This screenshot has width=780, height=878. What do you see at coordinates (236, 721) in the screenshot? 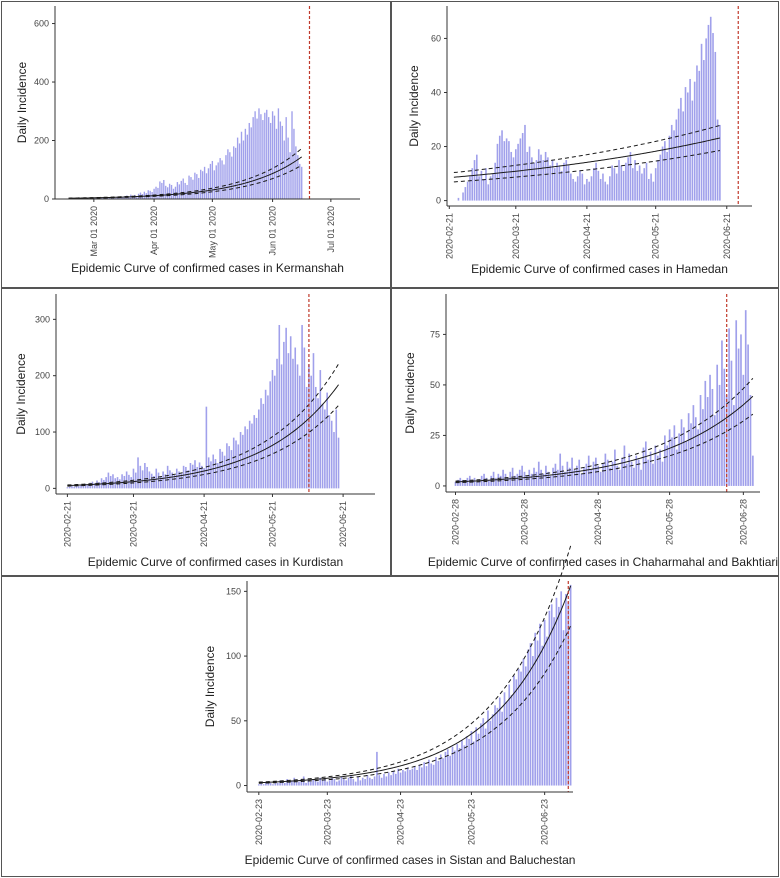
I see `y-tick-label: 50` at bounding box center [236, 721].